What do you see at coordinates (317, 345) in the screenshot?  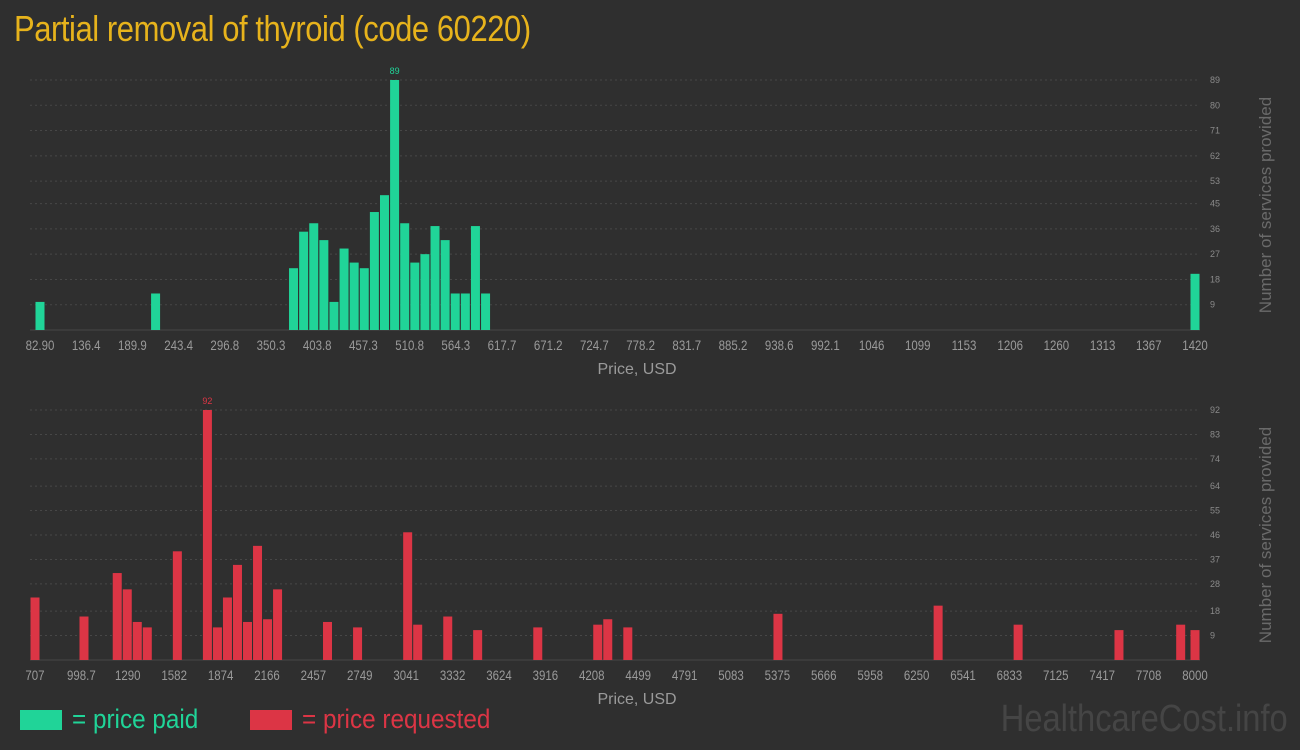 I see `x-tick-label: 403.8` at bounding box center [317, 345].